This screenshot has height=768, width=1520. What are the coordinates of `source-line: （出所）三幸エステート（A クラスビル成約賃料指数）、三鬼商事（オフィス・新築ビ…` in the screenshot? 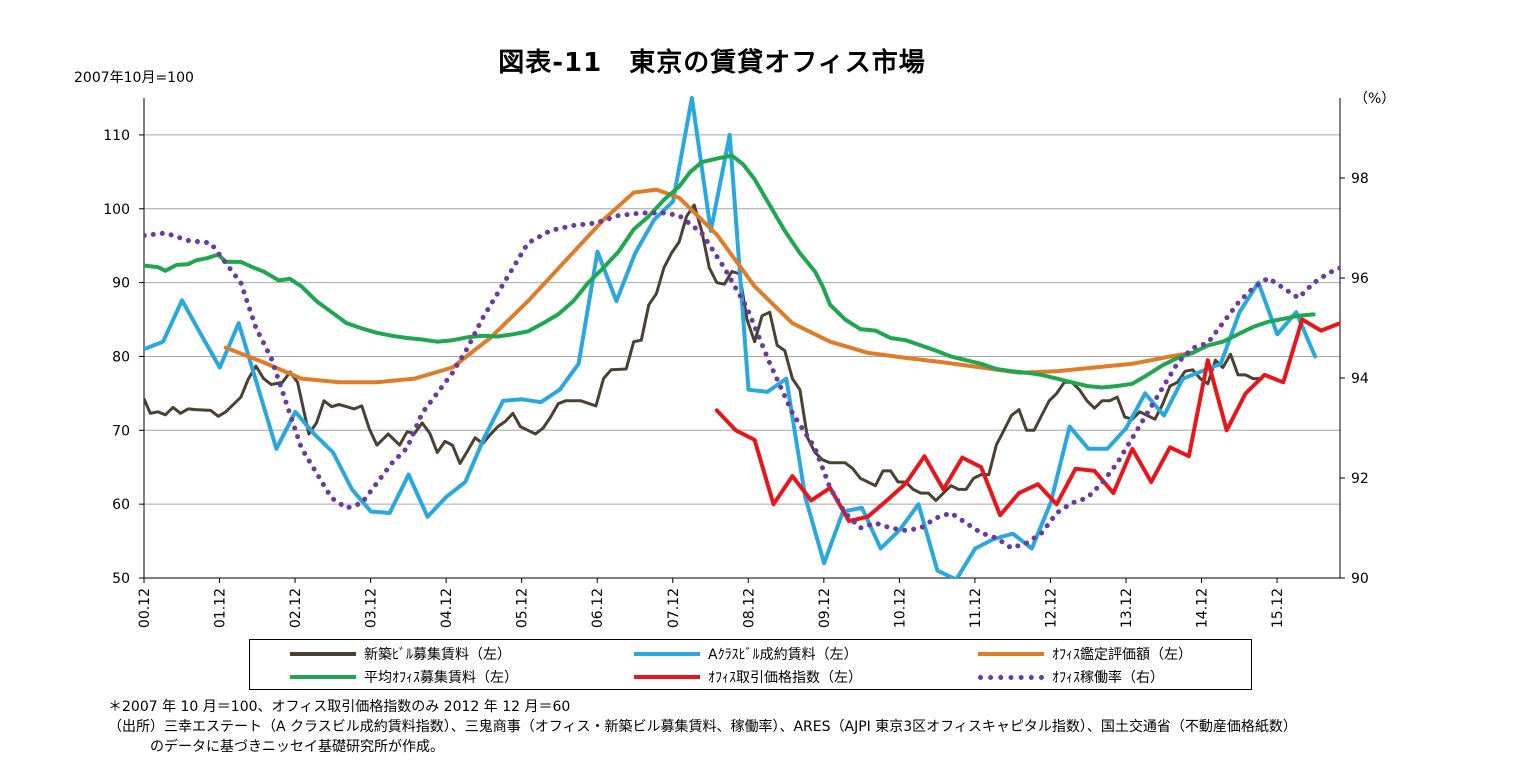 It's located at (702, 727).